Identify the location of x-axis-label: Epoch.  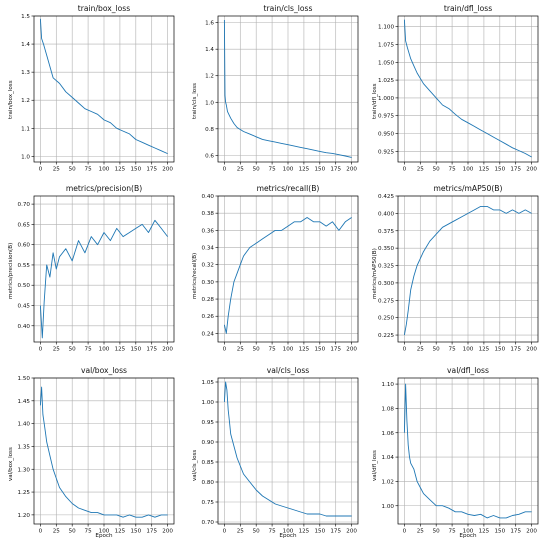
(468, 536).